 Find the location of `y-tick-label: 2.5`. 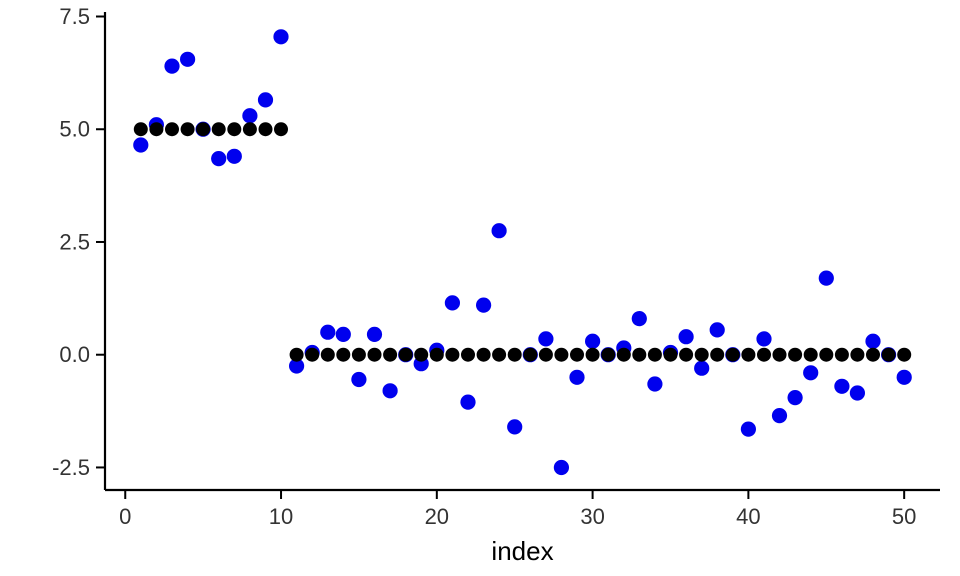

y-tick-label: 2.5 is located at coordinates (74, 241).